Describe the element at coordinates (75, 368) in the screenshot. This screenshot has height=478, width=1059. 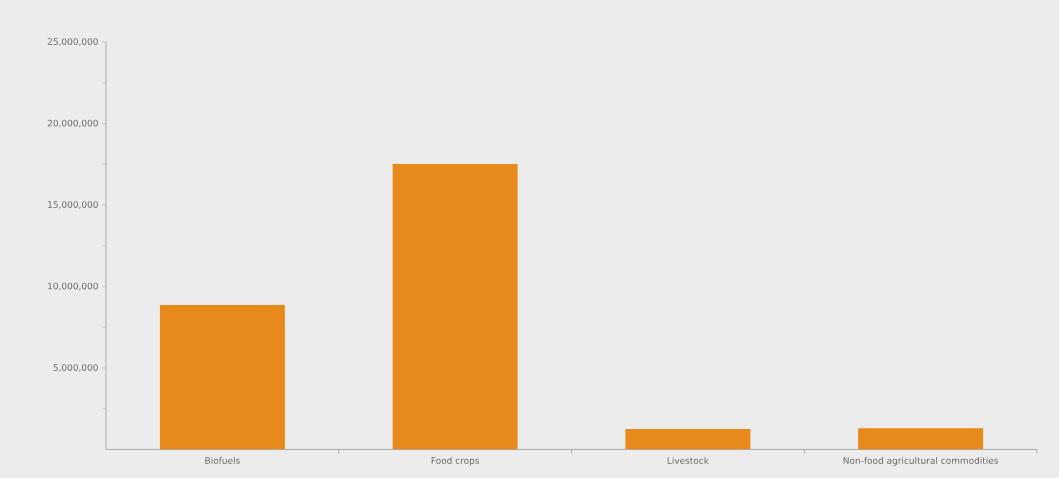
I see `y-tick-label: 5,000,000` at that location.